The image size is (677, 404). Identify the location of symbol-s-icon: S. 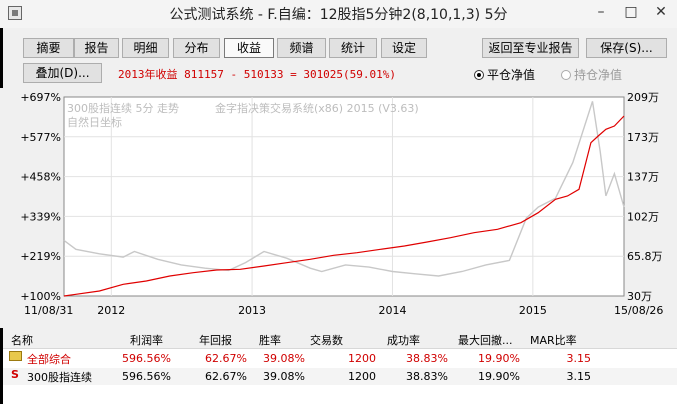
(15, 374).